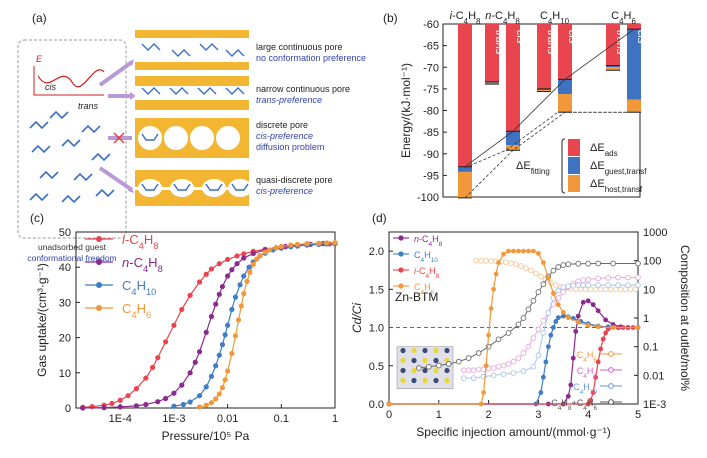 The image size is (707, 458). What do you see at coordinates (431, 90) in the screenshot?
I see `y-tick-label-b: -75` at bounding box center [431, 90].